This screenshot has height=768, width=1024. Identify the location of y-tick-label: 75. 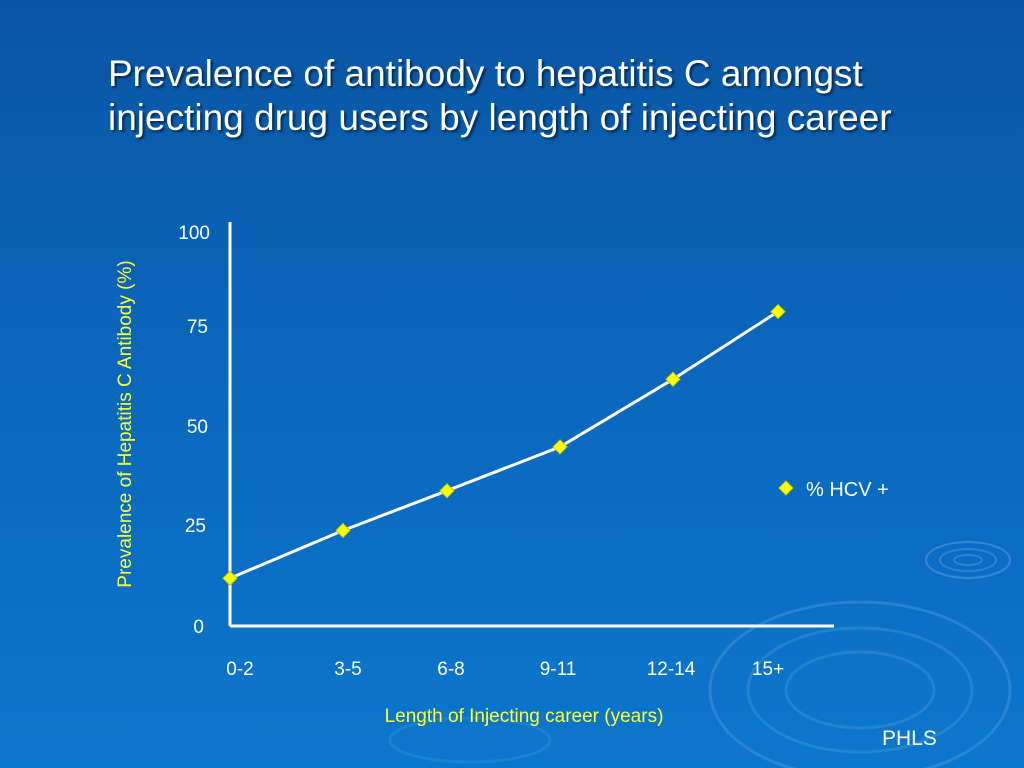
(197, 327).